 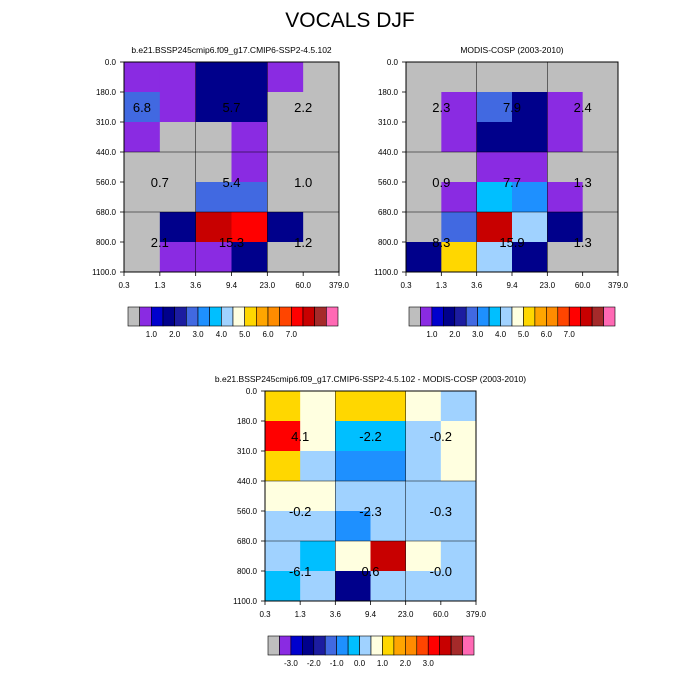 What do you see at coordinates (441, 107) in the screenshot?
I see `cell-value-label: 2.3` at bounding box center [441, 107].